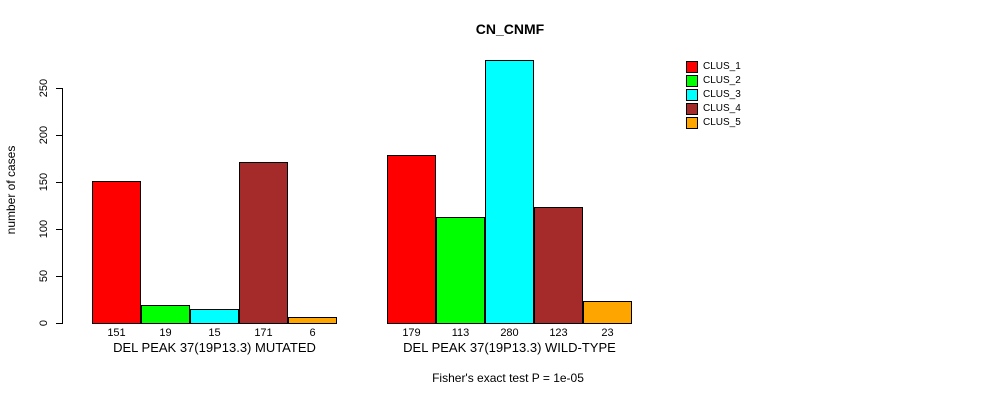 The height and width of the screenshot is (400, 990). What do you see at coordinates (11, 190) in the screenshot?
I see `y-axis-label: number of cases` at bounding box center [11, 190].